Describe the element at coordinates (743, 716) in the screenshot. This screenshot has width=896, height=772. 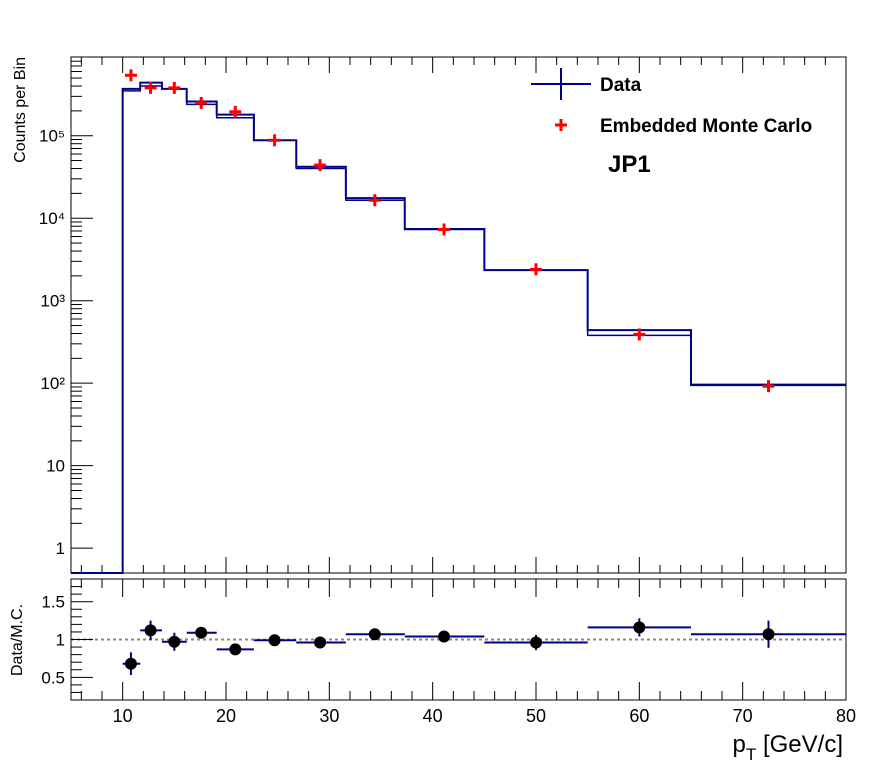
I see `x-tick-label: 70` at that location.